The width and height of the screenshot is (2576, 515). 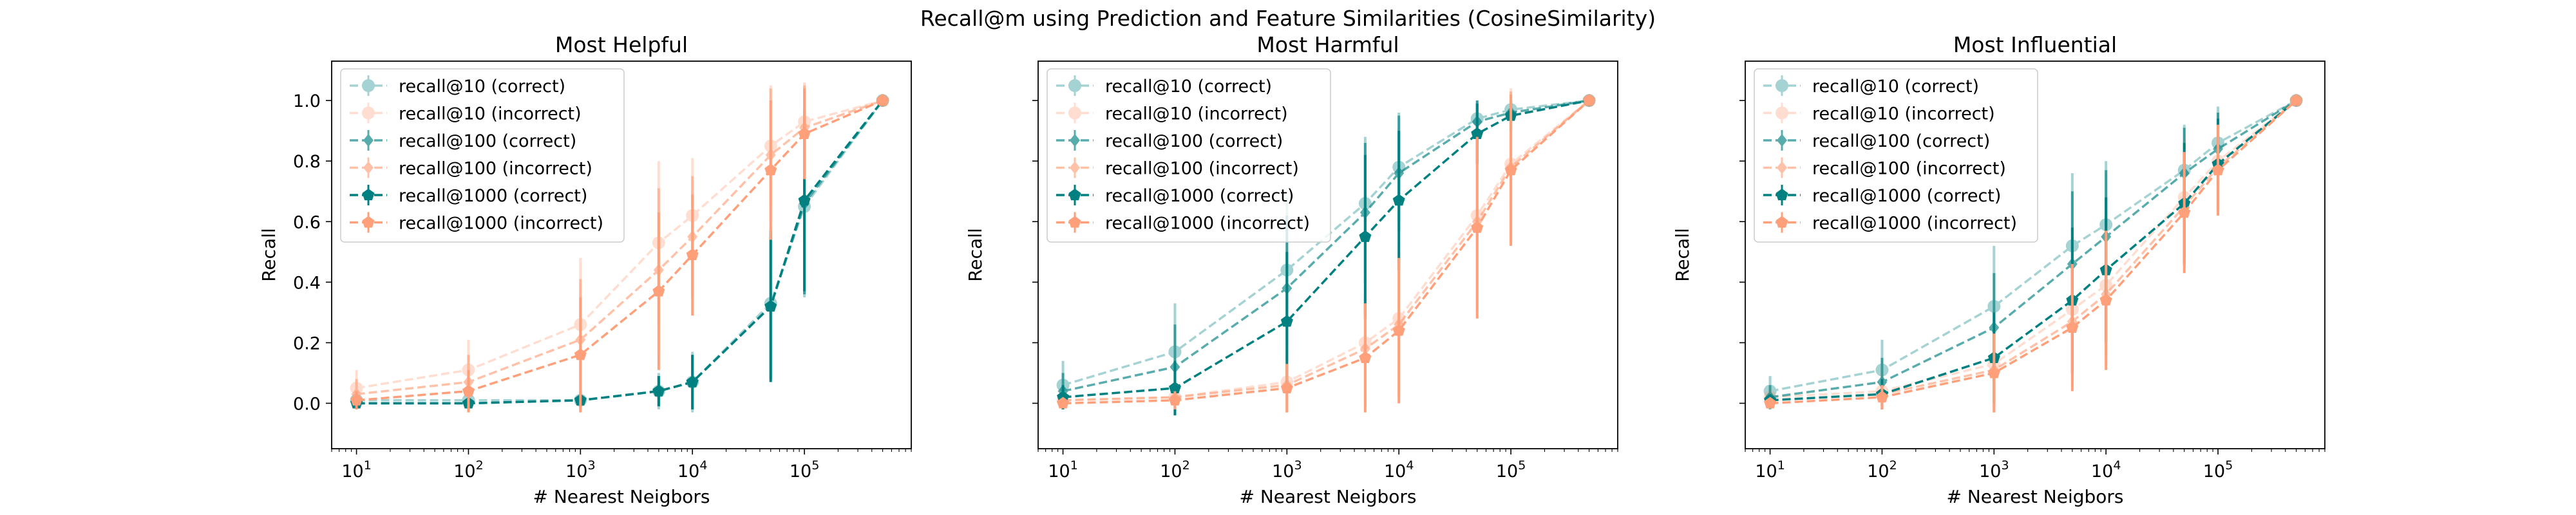 What do you see at coordinates (307, 343) in the screenshot?
I see `y-tick-label: 0.2` at bounding box center [307, 343].